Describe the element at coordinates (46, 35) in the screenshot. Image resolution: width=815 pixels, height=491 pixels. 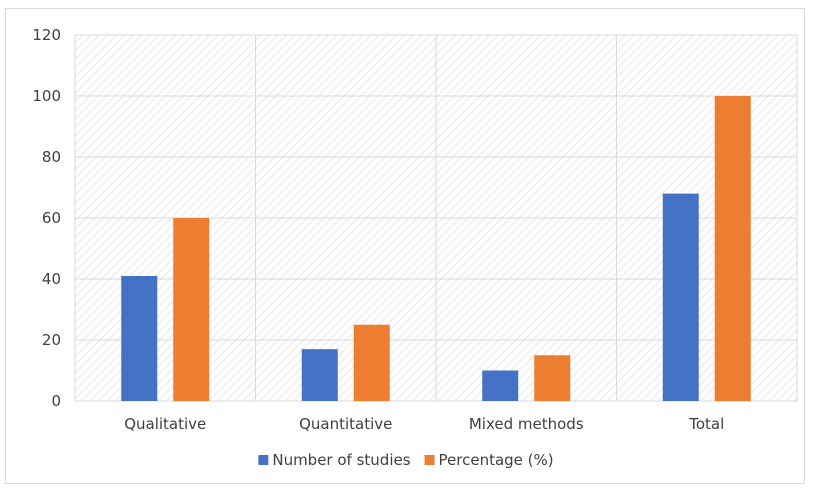
I see `y-tick-label: 120` at that location.